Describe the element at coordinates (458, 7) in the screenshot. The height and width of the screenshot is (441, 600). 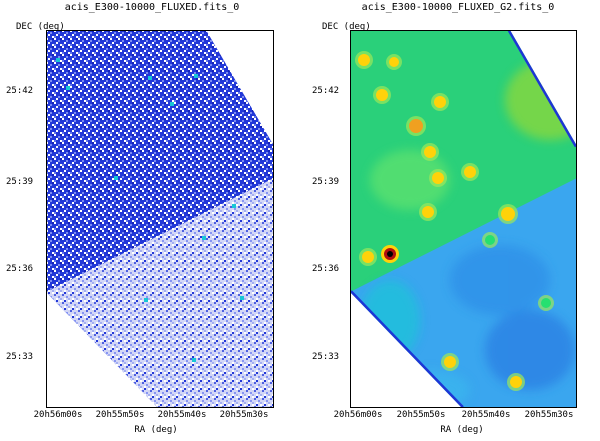
I see `right-panel-title: acis_E300-10000_FLUXED_G2.fits_0` at that location.